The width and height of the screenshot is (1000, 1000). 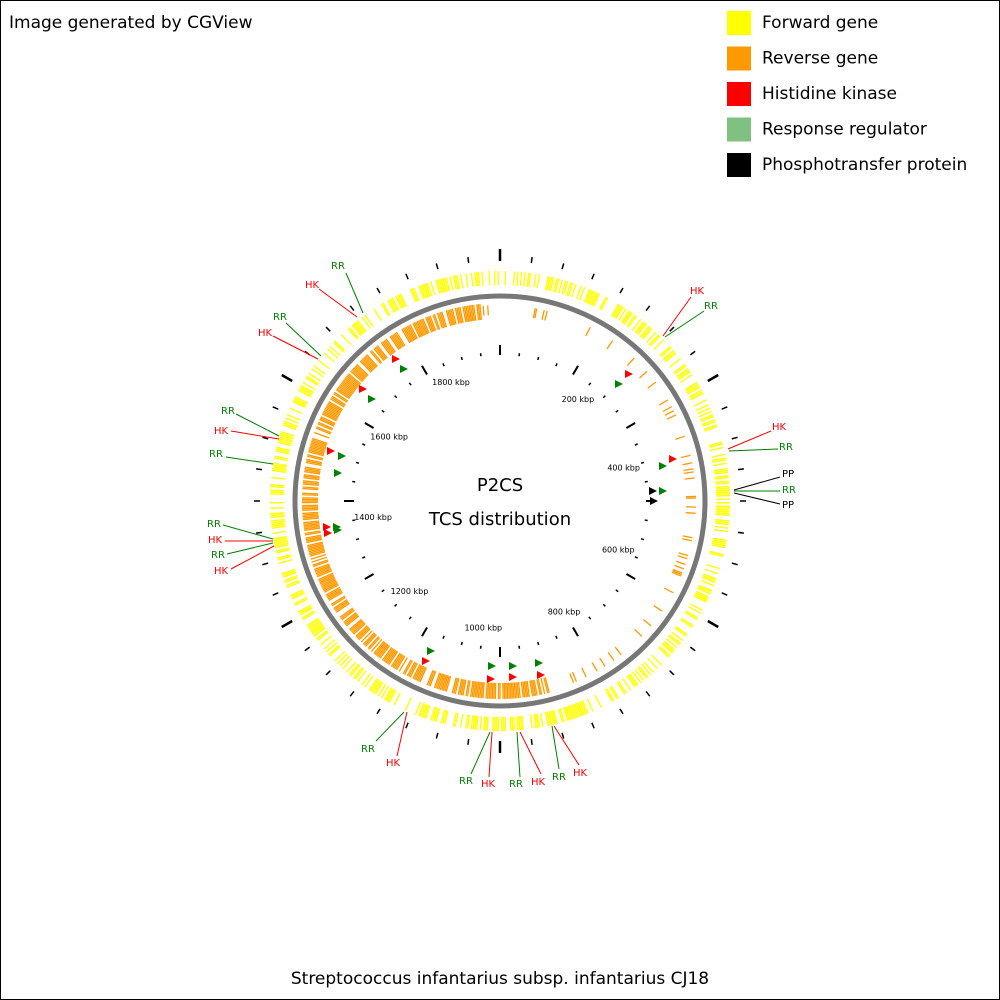 What do you see at coordinates (623, 467) in the screenshot?
I see `ruler-label: 400 kbp` at bounding box center [623, 467].